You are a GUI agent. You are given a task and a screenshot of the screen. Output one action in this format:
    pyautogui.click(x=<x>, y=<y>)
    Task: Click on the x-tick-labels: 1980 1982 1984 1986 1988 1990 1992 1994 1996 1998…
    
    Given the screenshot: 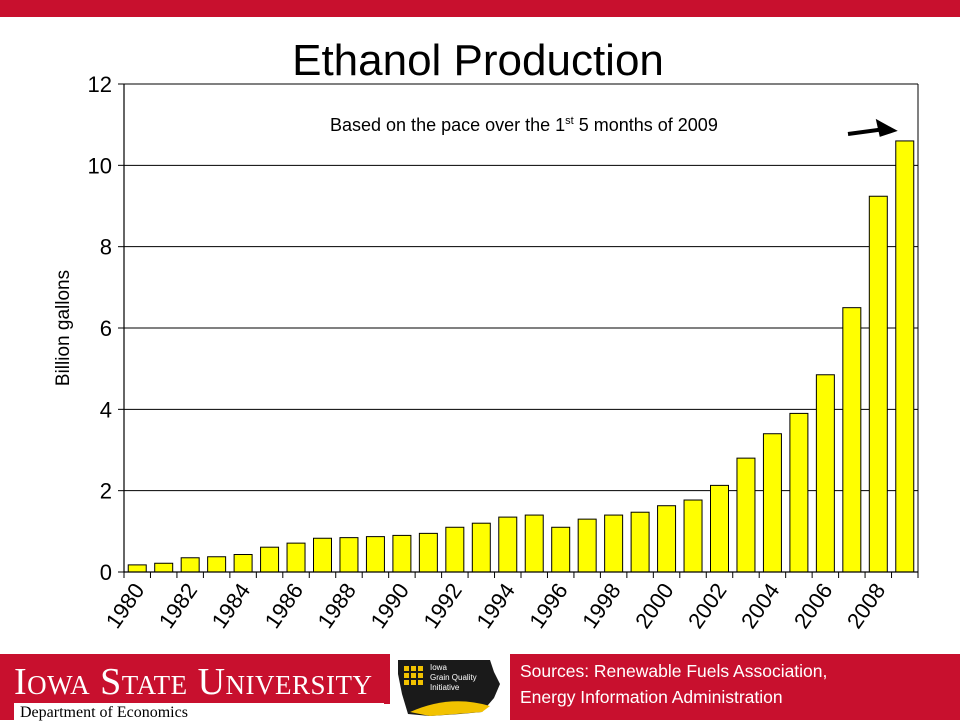 What is the action you would take?
    pyautogui.click(x=496, y=606)
    